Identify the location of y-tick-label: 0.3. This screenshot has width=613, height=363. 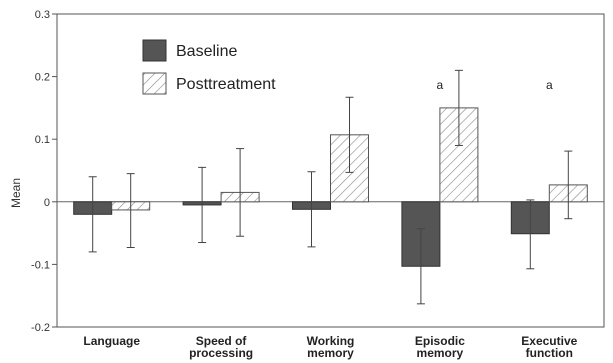
(42, 15).